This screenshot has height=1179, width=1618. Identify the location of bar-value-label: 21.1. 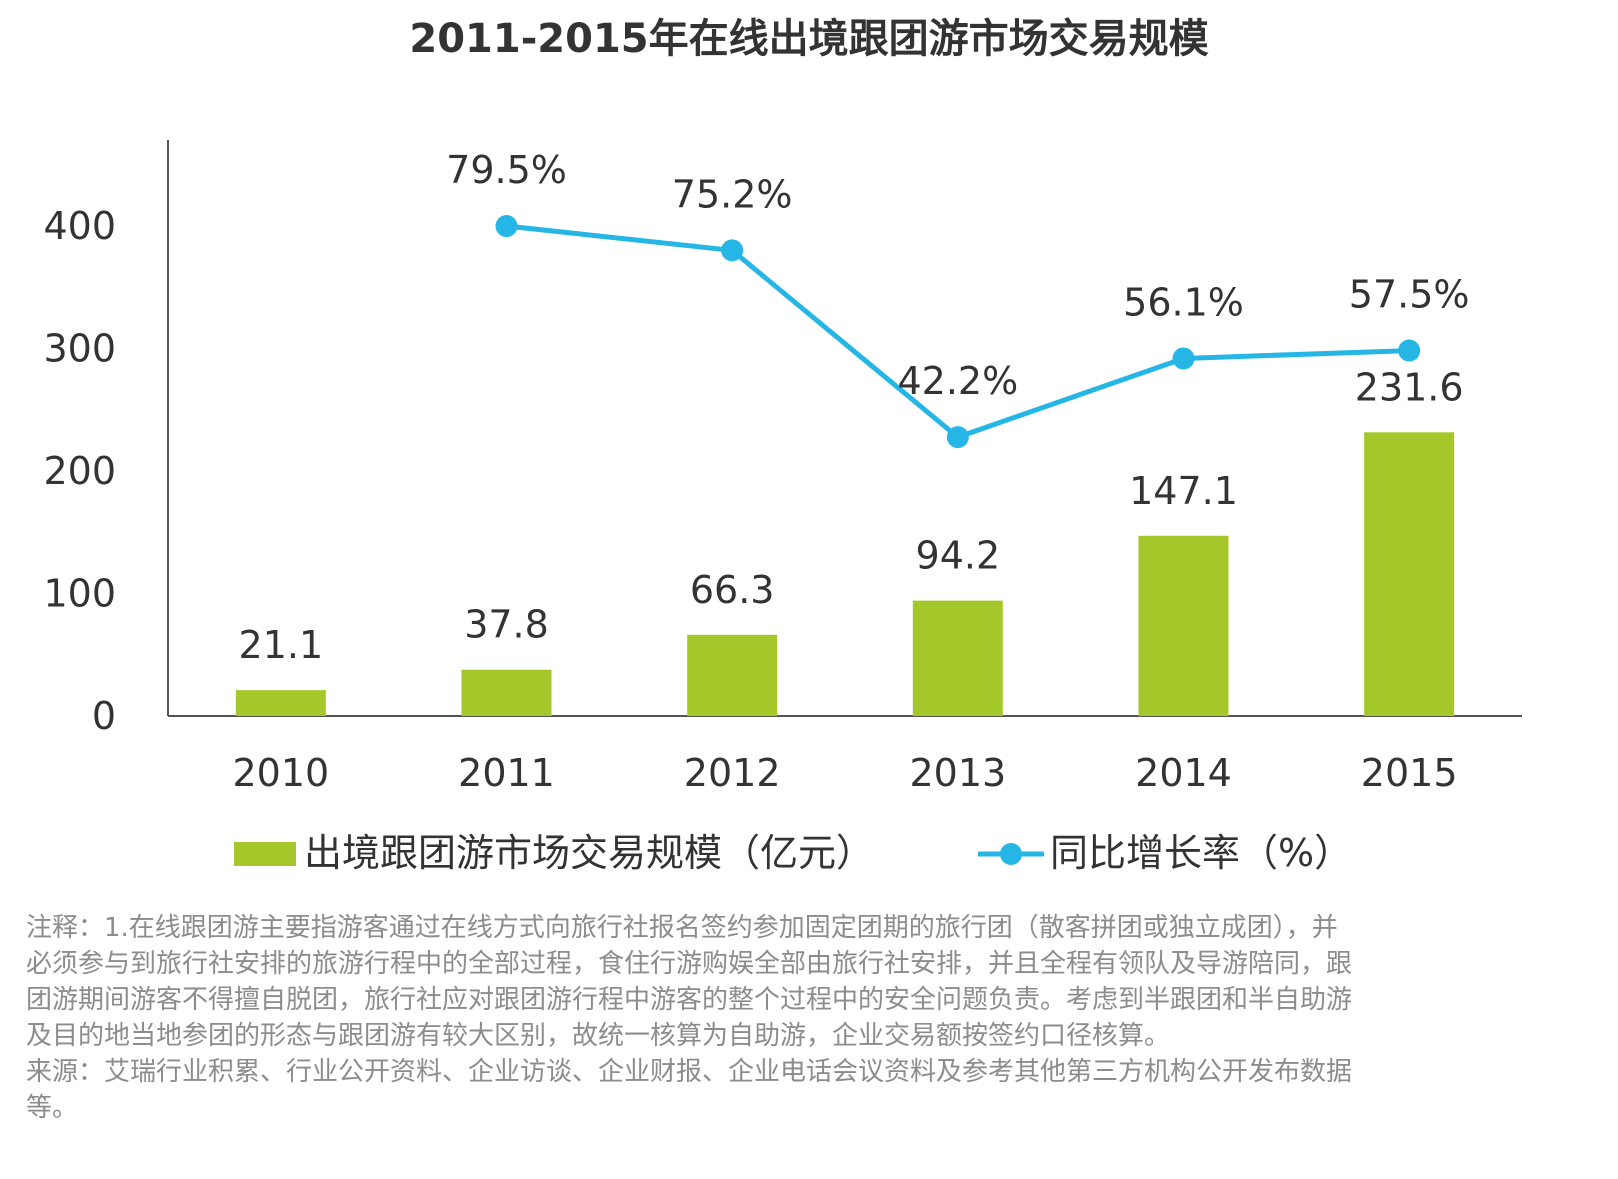
(281, 645).